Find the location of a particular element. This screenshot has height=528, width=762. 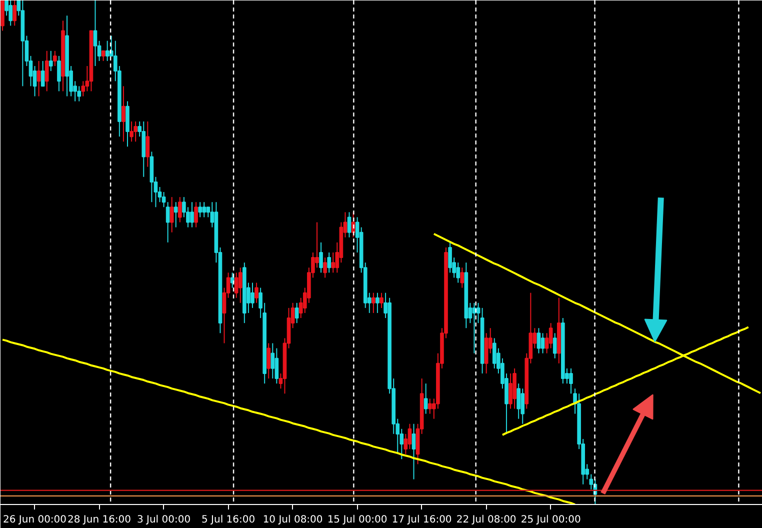

x-tick-label: 22 Jul 08:00 is located at coordinates (486, 520).